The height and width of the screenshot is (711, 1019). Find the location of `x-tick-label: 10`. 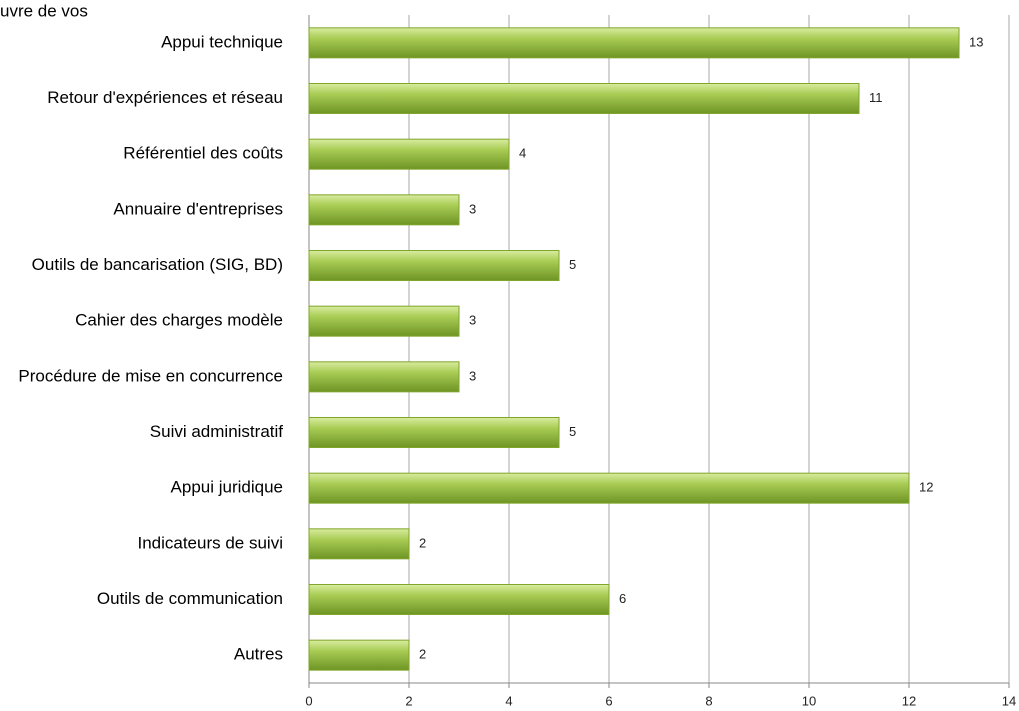

x-tick-label: 10 is located at coordinates (809, 700).